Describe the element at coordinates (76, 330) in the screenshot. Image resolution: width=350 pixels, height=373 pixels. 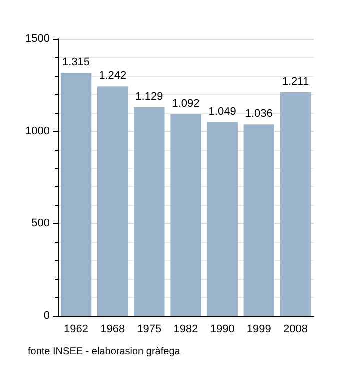
I see `x-tick-label: 1962` at that location.